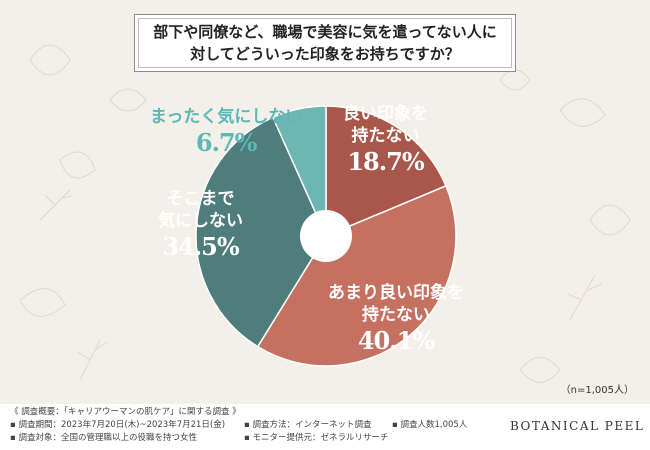 The image size is (650, 450). I want to click on label-sokomade: そこまで 気にしない 34.5%, so click(200, 225).